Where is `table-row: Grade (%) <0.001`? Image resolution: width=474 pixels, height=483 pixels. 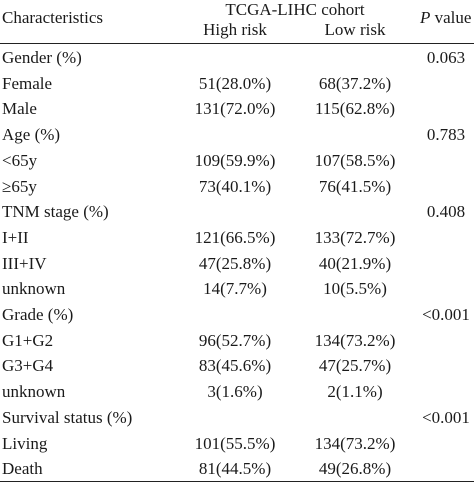 table-row: Grade (%) <0.001 is located at coordinates (237, 315).